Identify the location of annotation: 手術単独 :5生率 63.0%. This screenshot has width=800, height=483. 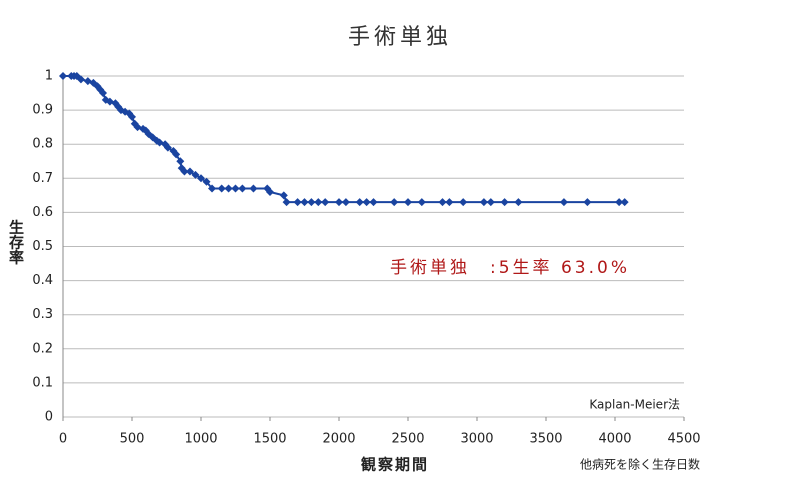
(510, 268).